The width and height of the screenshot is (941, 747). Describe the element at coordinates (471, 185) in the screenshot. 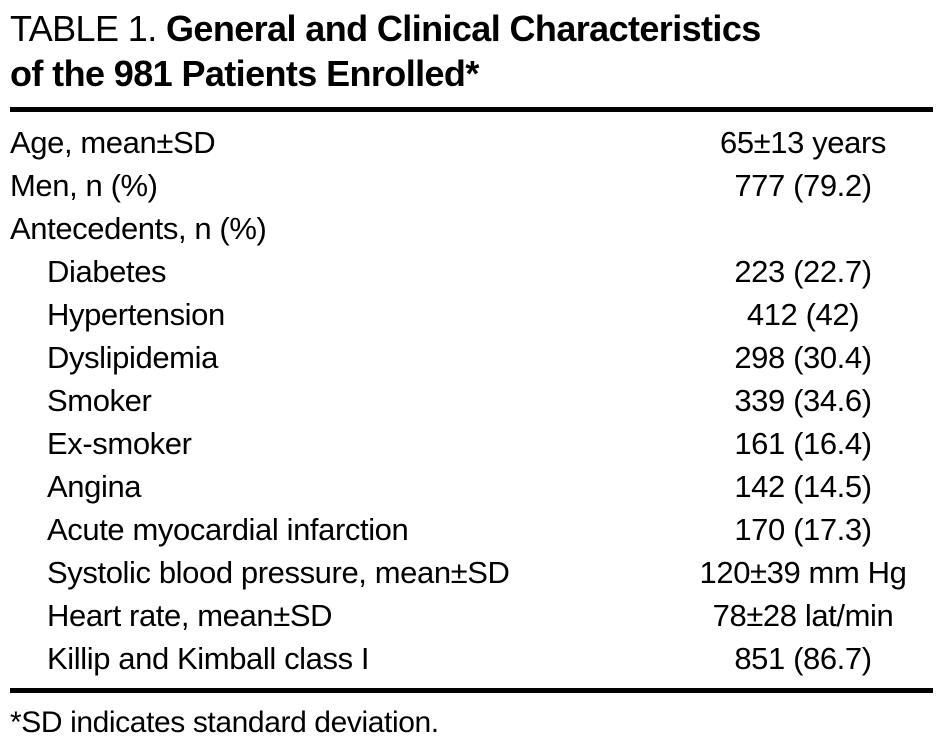

I see `table-row: Men, n (%) 777 (79.2)` at that location.